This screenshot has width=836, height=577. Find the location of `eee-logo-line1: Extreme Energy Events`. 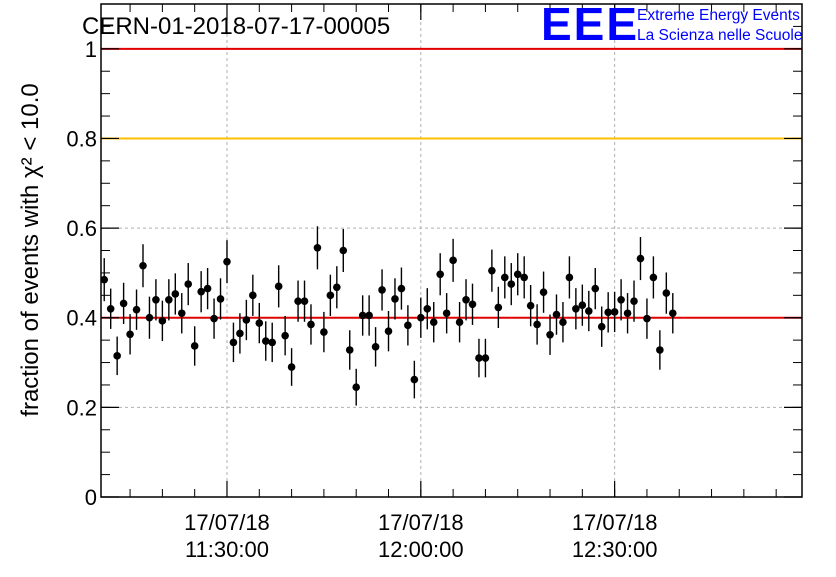

eee-logo-line1: Extreme Energy Events is located at coordinates (718, 15).